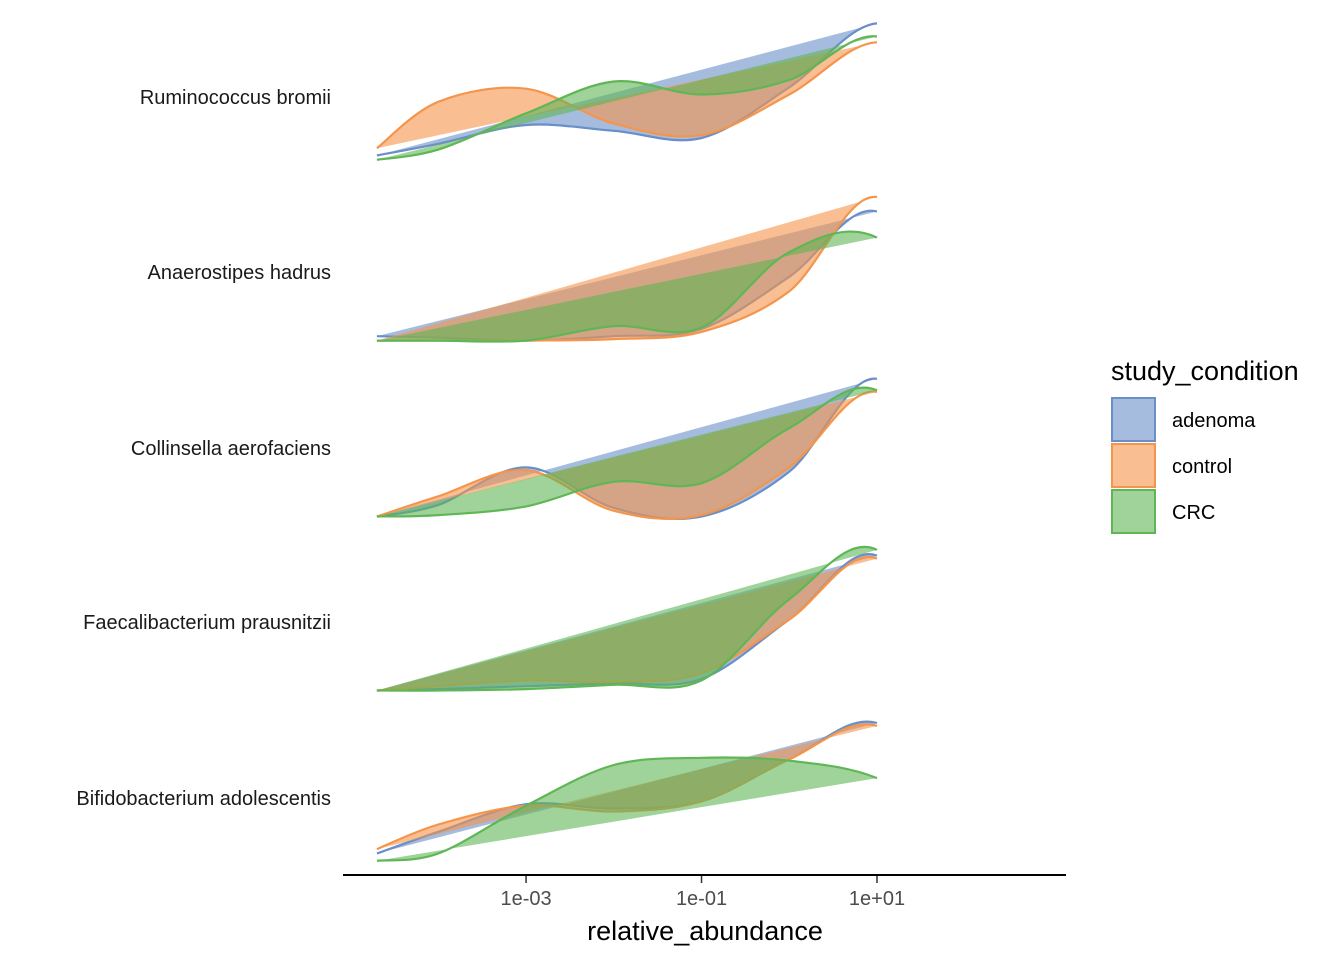 The width and height of the screenshot is (1344, 960). I want to click on legend-label-adenoma: adenoma, so click(1214, 421).